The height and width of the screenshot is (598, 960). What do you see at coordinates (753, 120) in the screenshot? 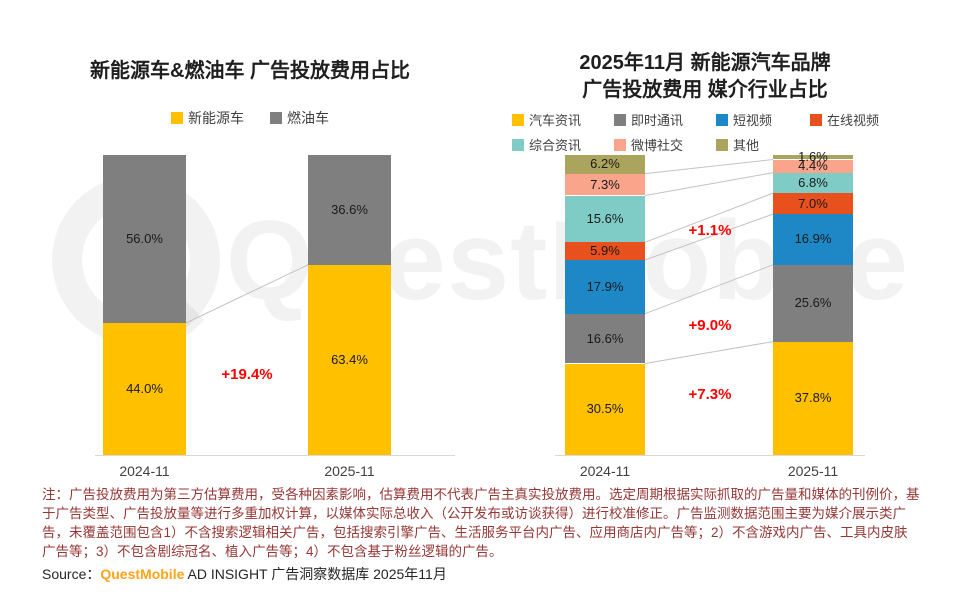
I see `legend-label: 短视频` at bounding box center [753, 120].